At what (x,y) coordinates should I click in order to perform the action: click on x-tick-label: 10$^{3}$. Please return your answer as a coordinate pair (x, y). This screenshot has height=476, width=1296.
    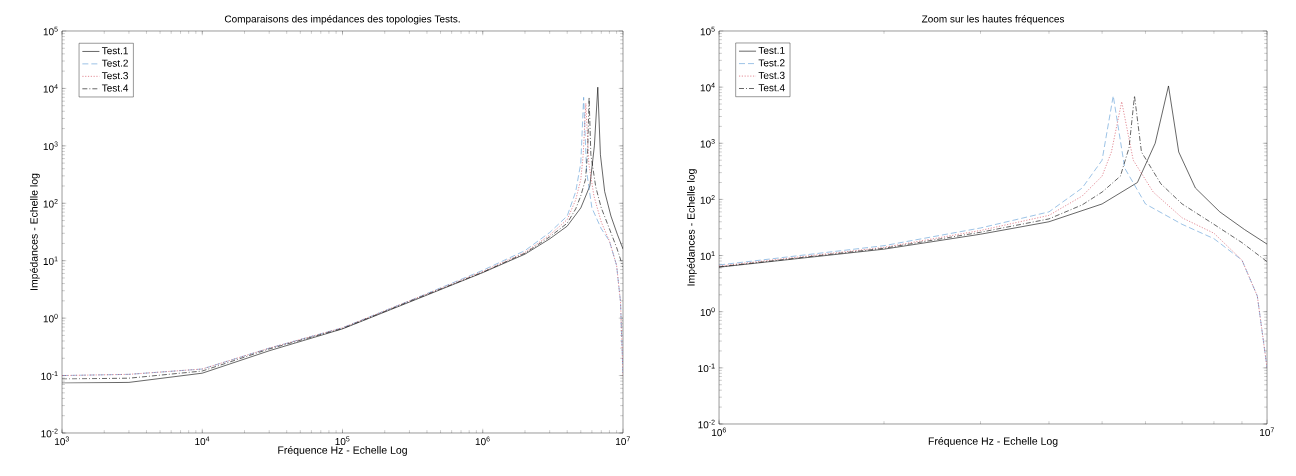
    Looking at the image, I should click on (62, 441).